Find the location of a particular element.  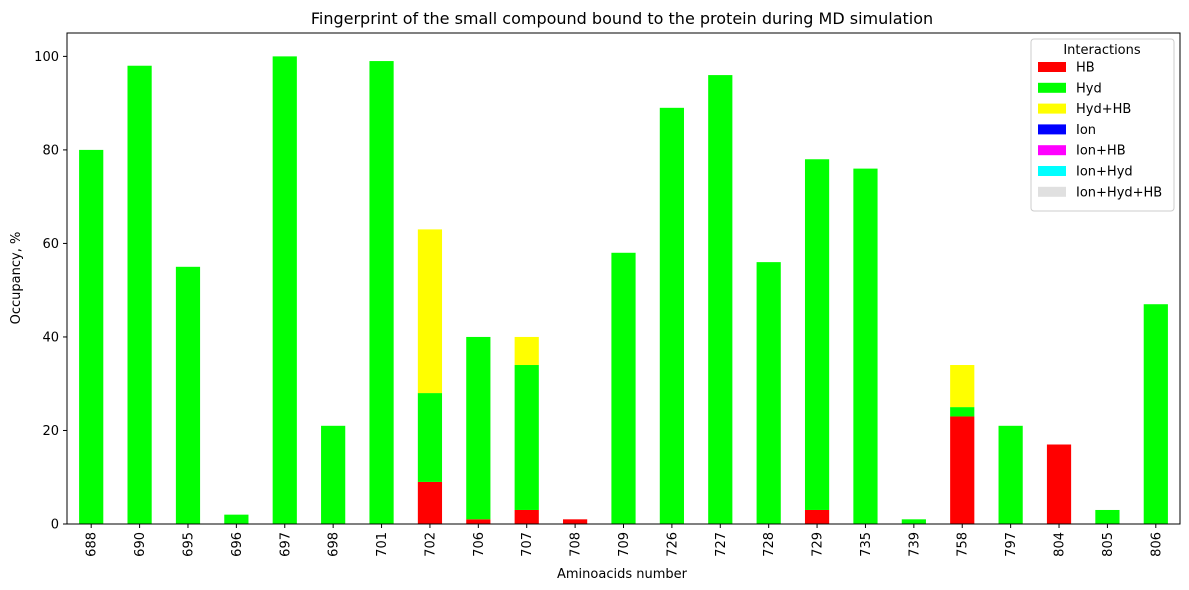

x-tick-label: 804 is located at coordinates (1060, 544).